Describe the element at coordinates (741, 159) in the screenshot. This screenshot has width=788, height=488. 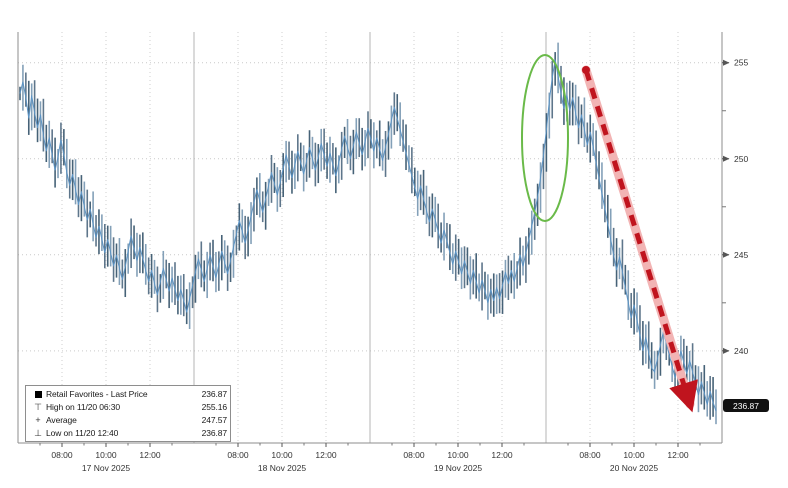
I see `y-axis-label: 250` at that location.